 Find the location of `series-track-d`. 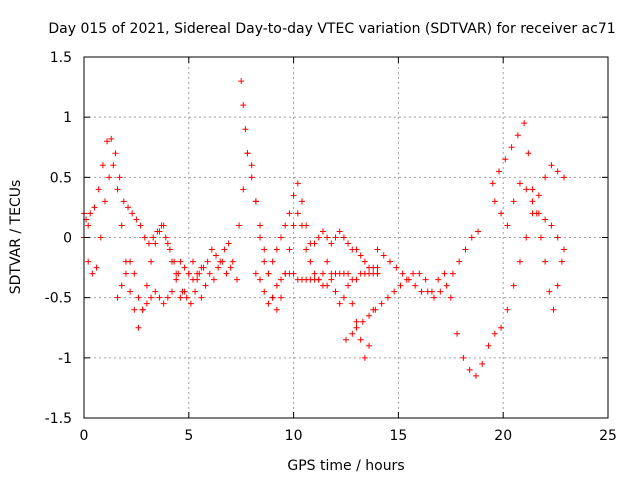

series-track-d is located at coordinates (309, 219).